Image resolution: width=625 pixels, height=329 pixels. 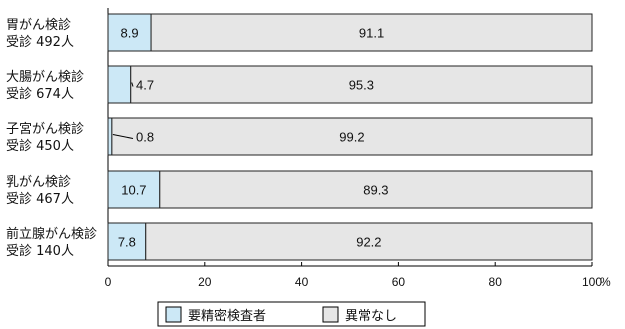 I want to click on x-tick-label: 80, so click(x=496, y=282).